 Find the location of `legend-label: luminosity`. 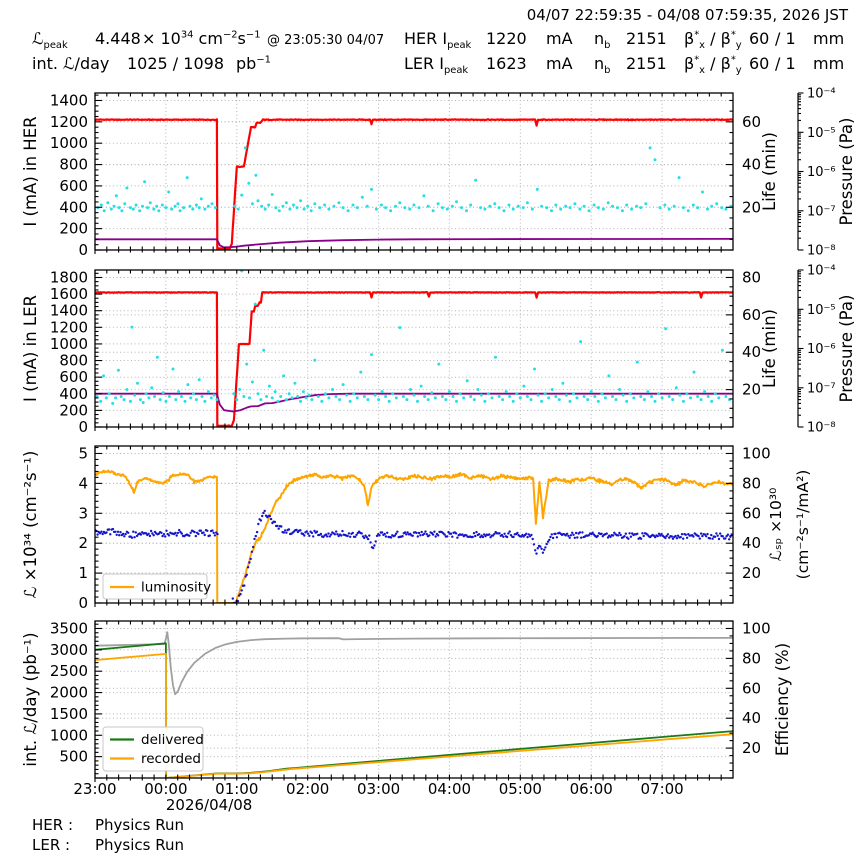

legend-label: luminosity is located at coordinates (176, 588).